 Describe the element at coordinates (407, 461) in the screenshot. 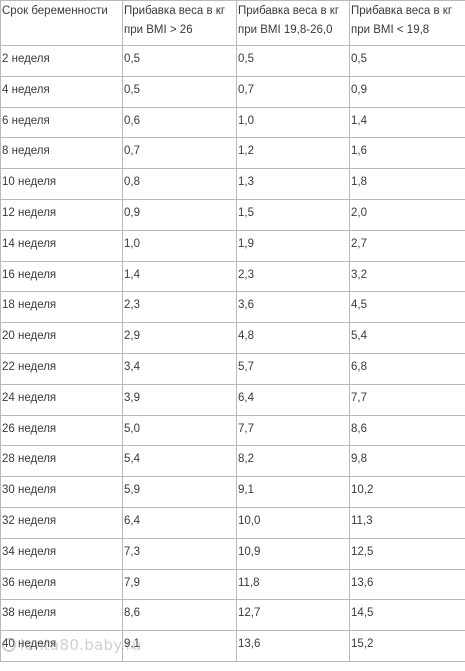

I see `weight-gain-cell: 9,8` at that location.